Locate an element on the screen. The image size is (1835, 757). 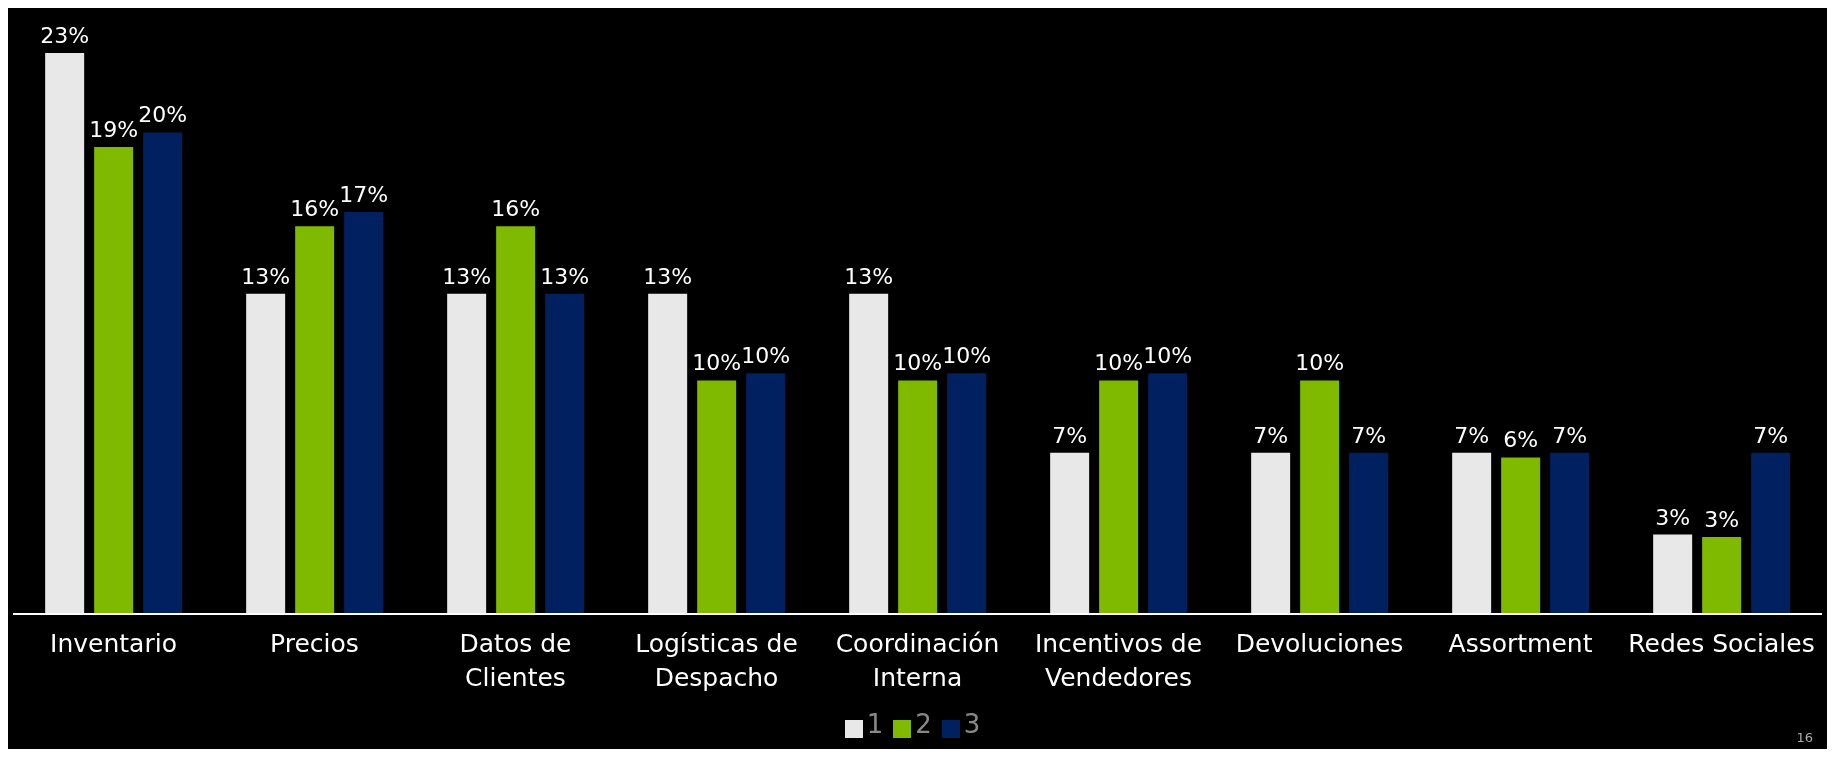
x-tick-label: Datos de Clientes is located at coordinates (515, 660).